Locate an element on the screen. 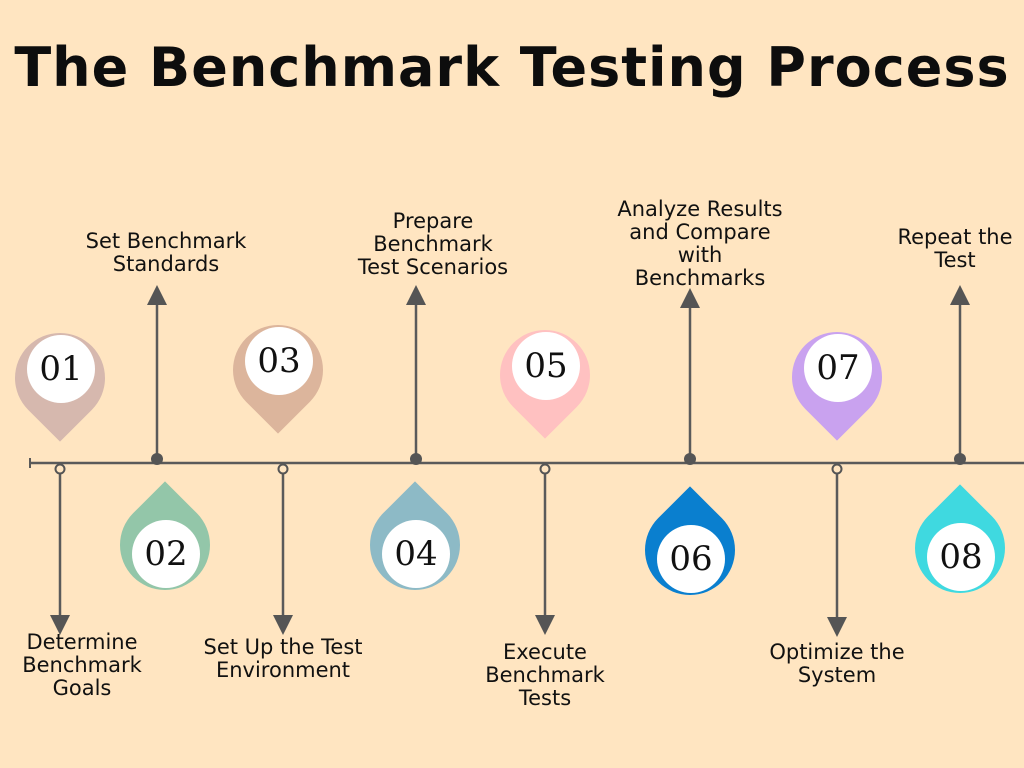 The height and width of the screenshot is (768, 1024). step-label-line: with is located at coordinates (700, 255).